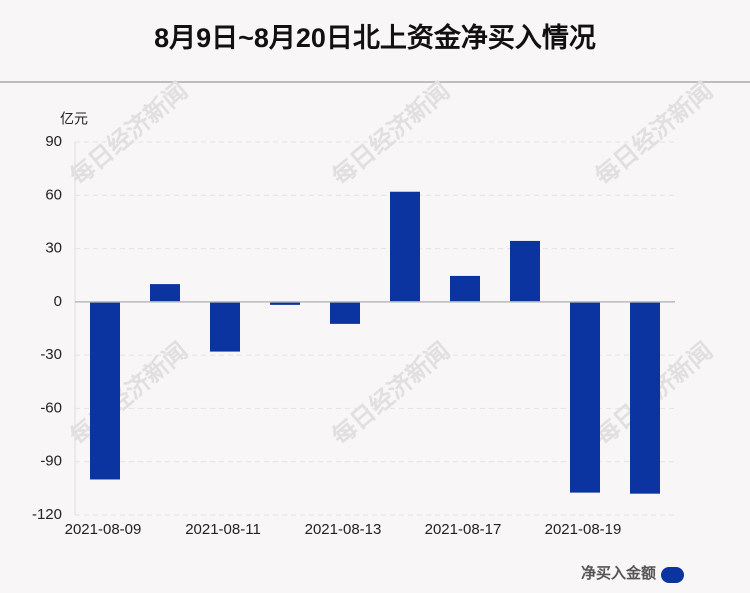  Describe the element at coordinates (58, 301) in the screenshot. I see `y-tick-label: 0` at that location.